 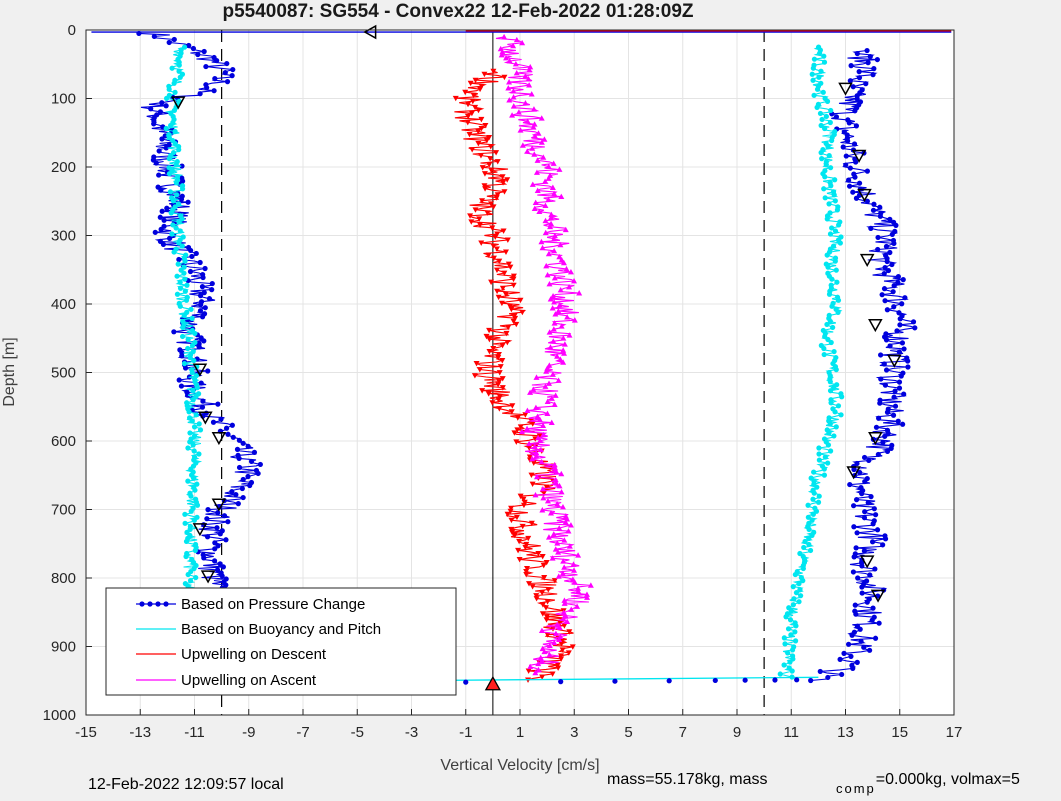 What do you see at coordinates (574, 732) in the screenshot?
I see `x-tick-label: 3` at bounding box center [574, 732].